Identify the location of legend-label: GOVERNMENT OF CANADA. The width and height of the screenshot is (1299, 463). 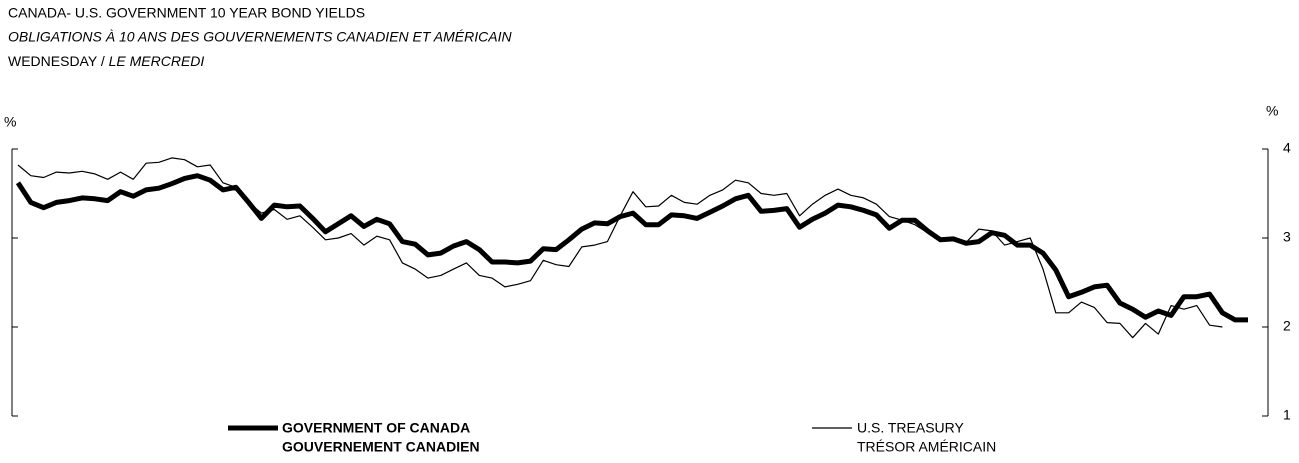
(376, 428).